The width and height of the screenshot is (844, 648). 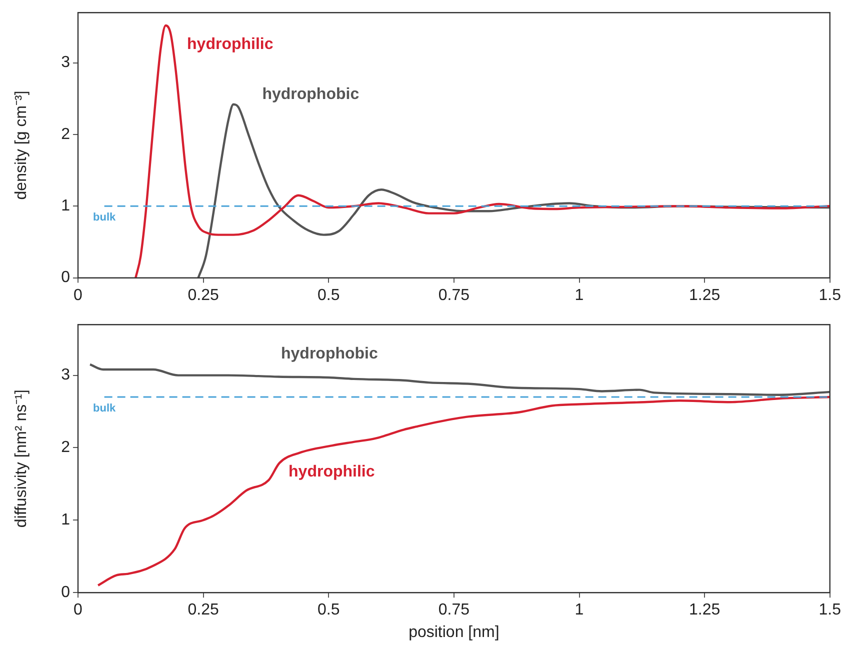 I want to click on line-series, so click(x=459, y=379).